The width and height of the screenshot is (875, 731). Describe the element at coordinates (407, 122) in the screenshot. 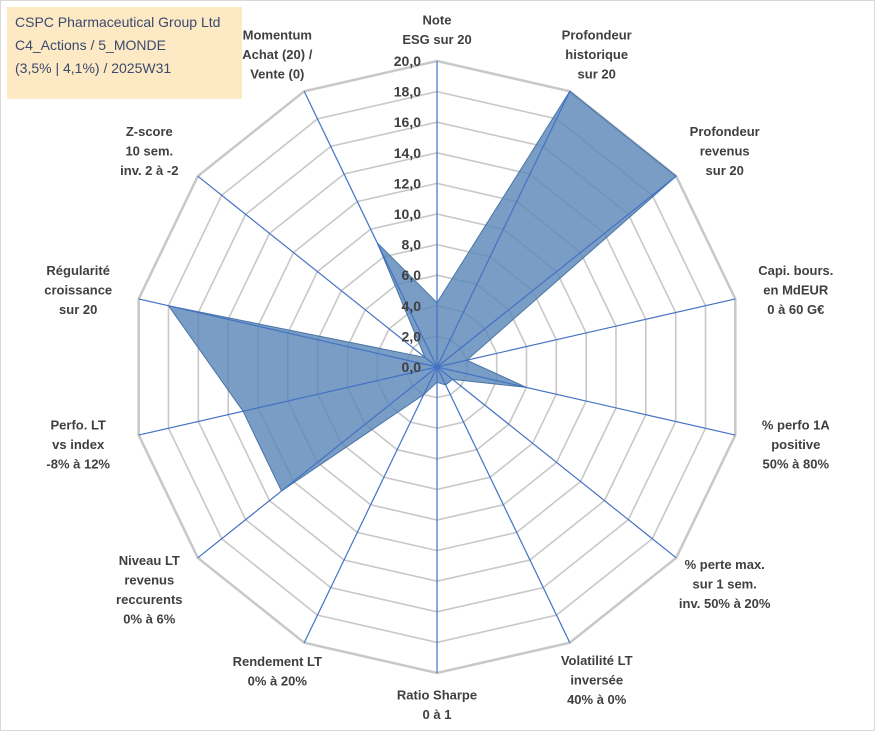

I see `tick-label: 16,0` at that location.